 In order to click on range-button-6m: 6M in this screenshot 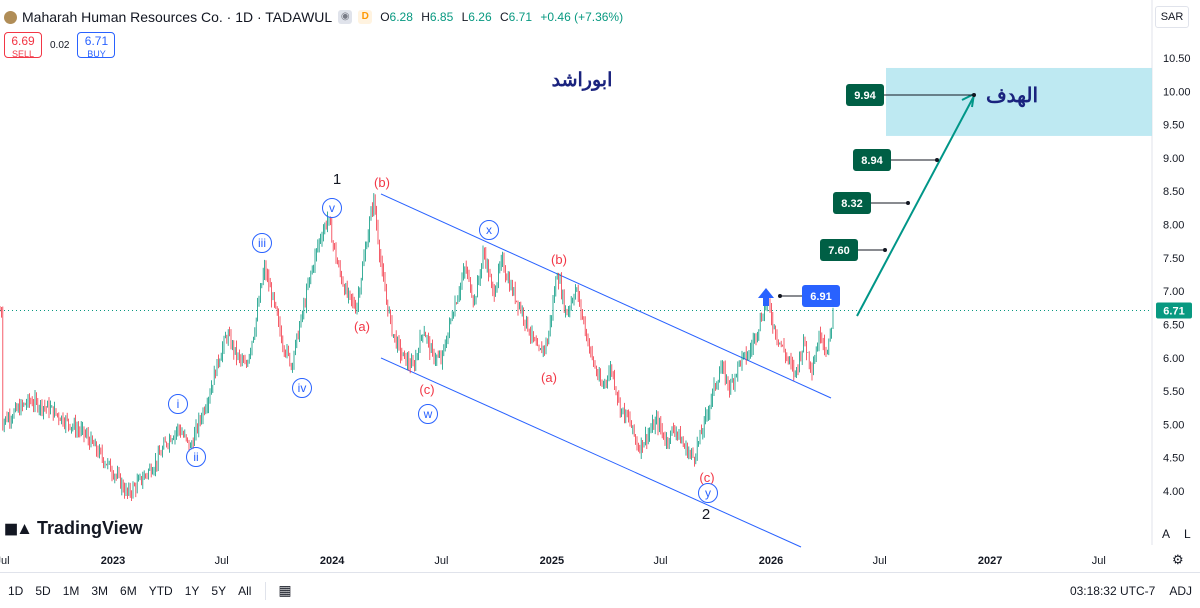, I will do `click(128, 590)`.